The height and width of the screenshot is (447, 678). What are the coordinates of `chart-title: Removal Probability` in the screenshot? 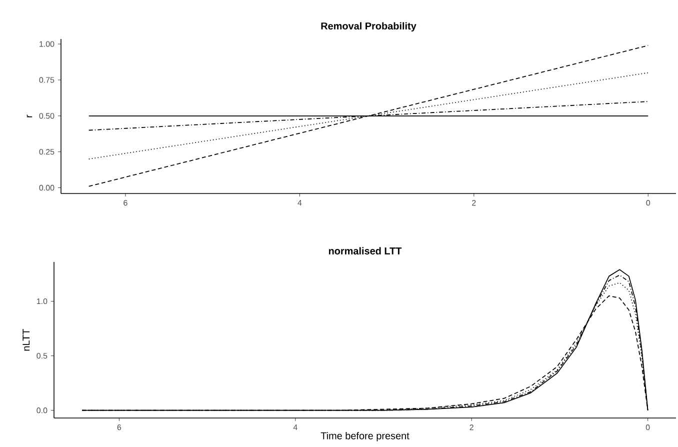 It's located at (368, 27).